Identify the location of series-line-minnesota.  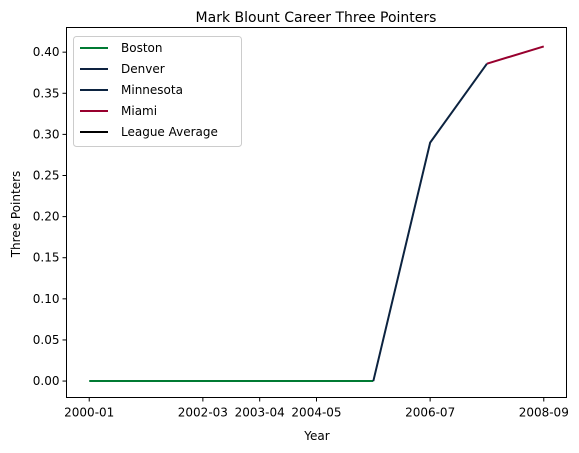
(430, 222).